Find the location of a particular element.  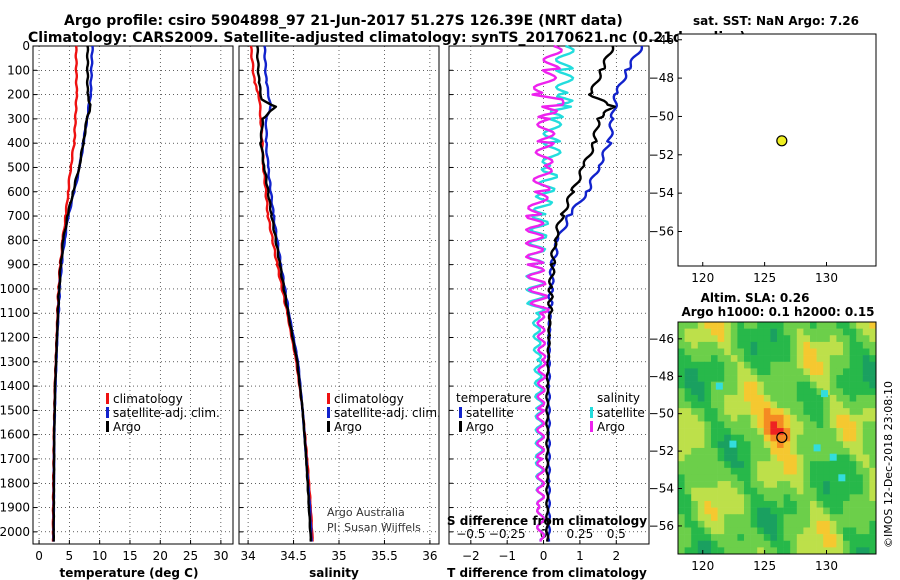

sla-map-subtitle: Argo h1000: 0.1 h2000: 0.15 is located at coordinates (777, 312).